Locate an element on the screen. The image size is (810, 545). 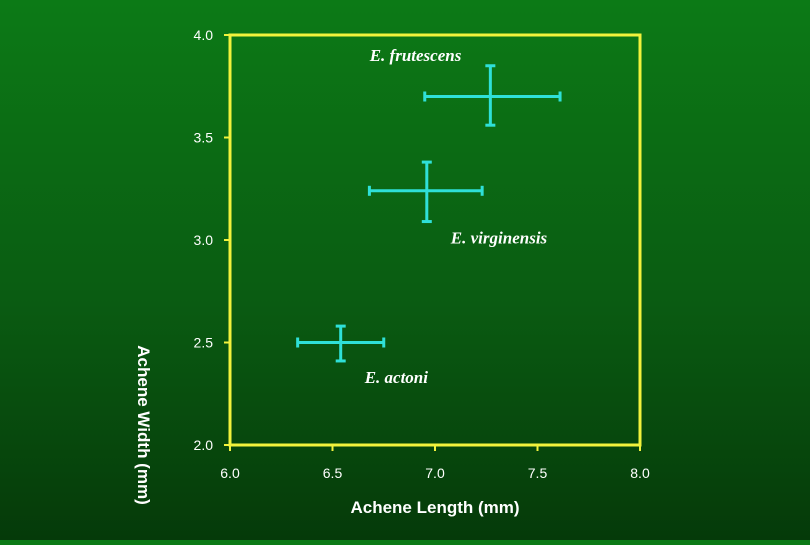
data-point: E. actoni is located at coordinates (362, 355).